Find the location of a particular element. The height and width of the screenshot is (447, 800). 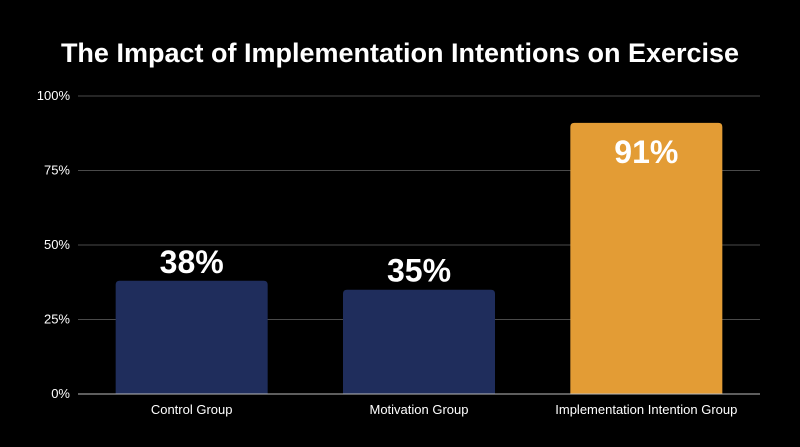

y-tick-label: 25% is located at coordinates (57, 319).